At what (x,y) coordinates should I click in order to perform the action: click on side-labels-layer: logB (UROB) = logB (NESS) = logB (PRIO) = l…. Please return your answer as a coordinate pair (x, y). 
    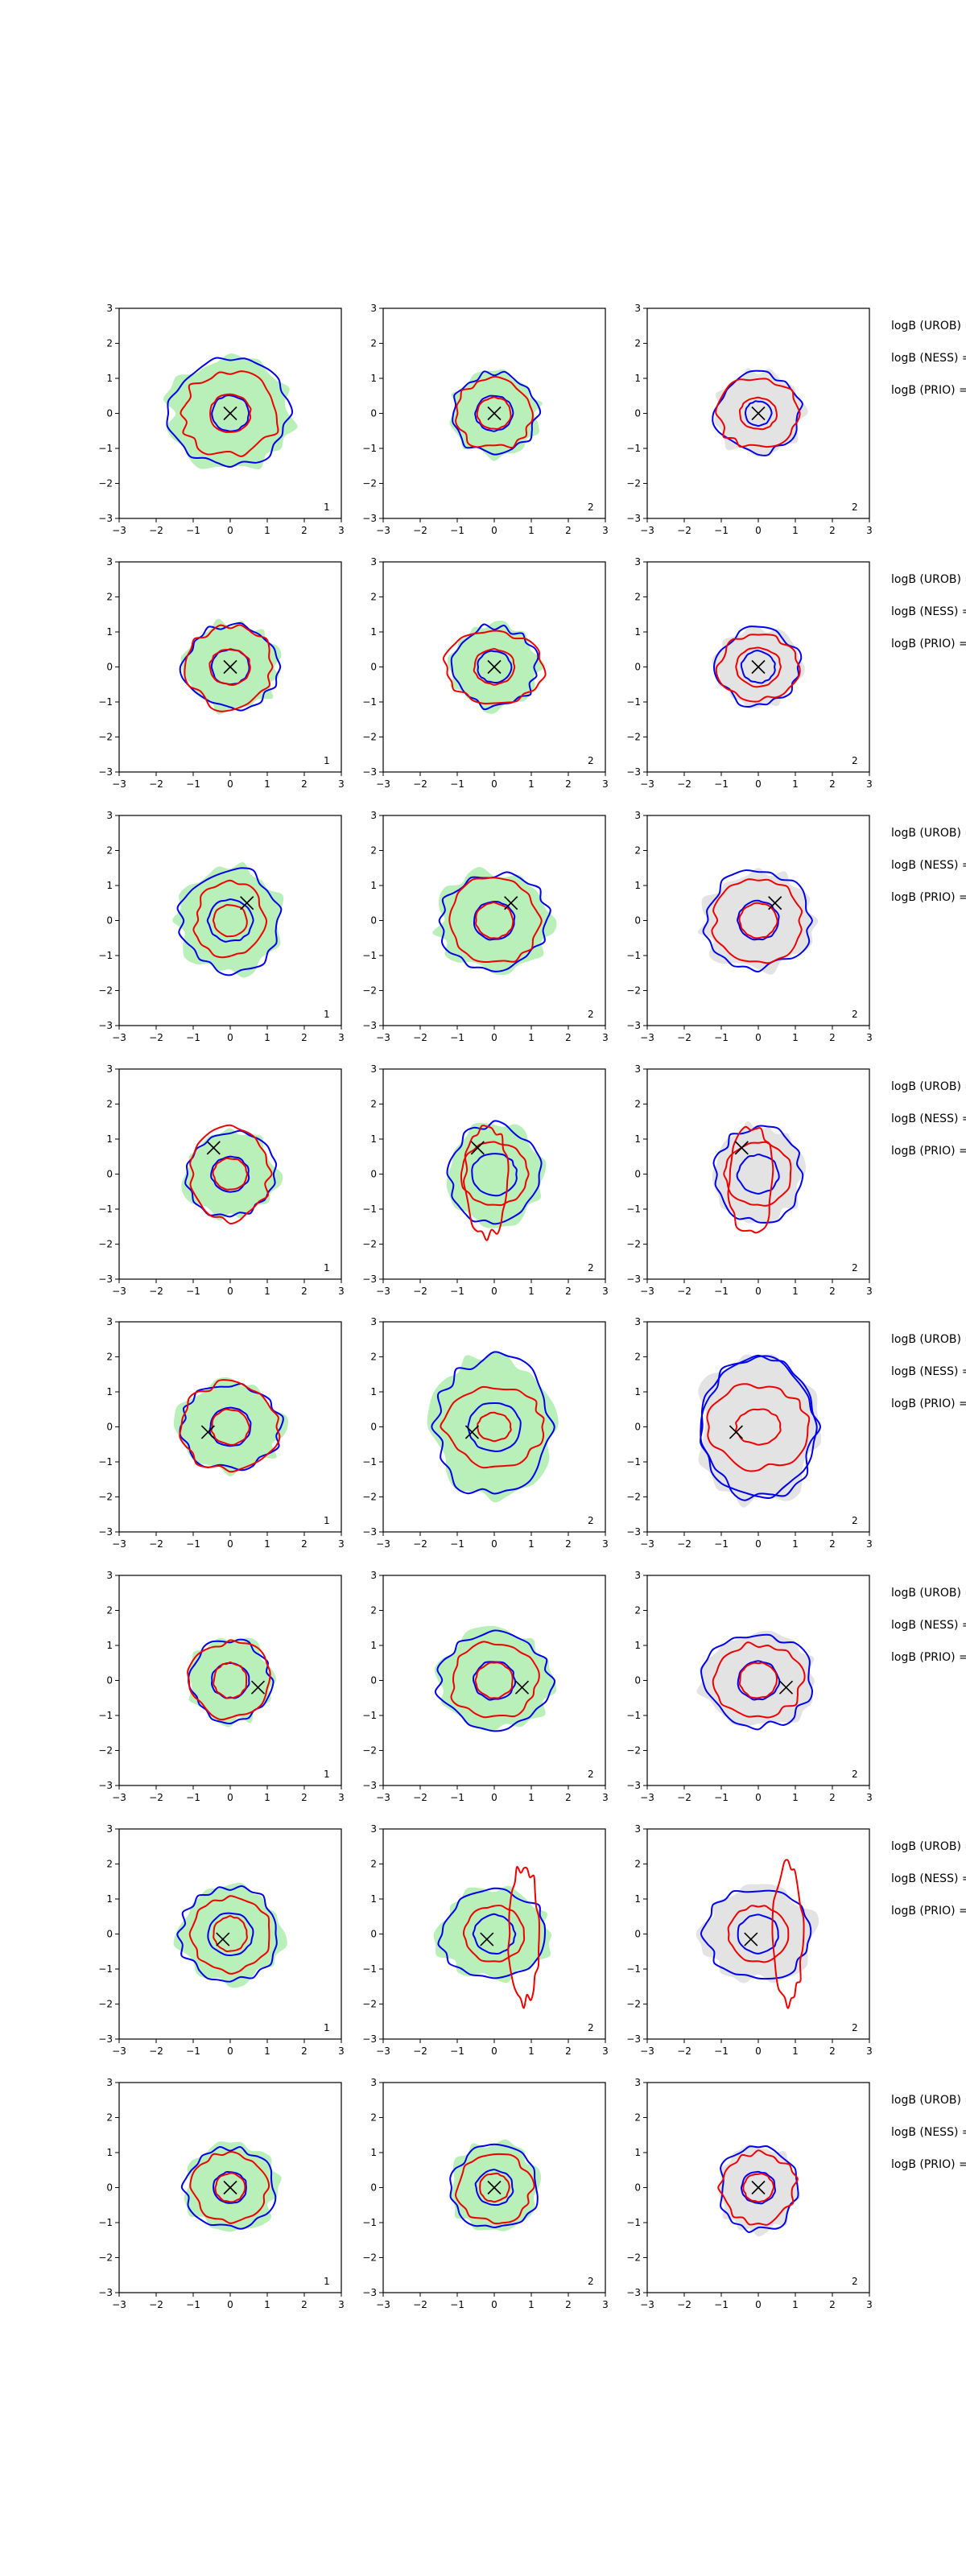
    Looking at the image, I should click on (928, 1245).